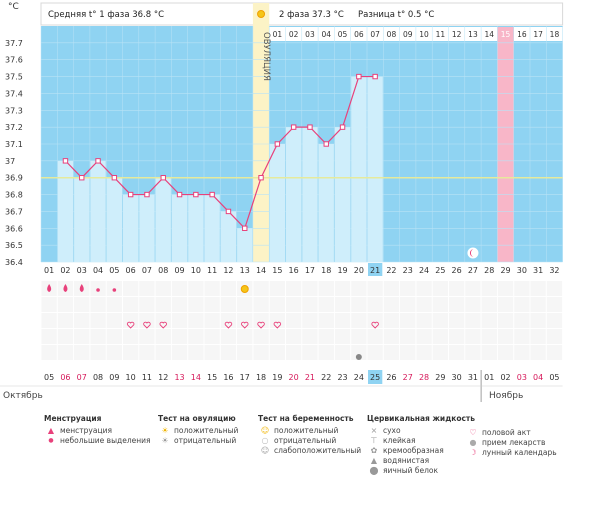 This screenshot has height=508, width=600. What do you see at coordinates (10, 161) in the screenshot?
I see `y-tick-label: 37` at bounding box center [10, 161].